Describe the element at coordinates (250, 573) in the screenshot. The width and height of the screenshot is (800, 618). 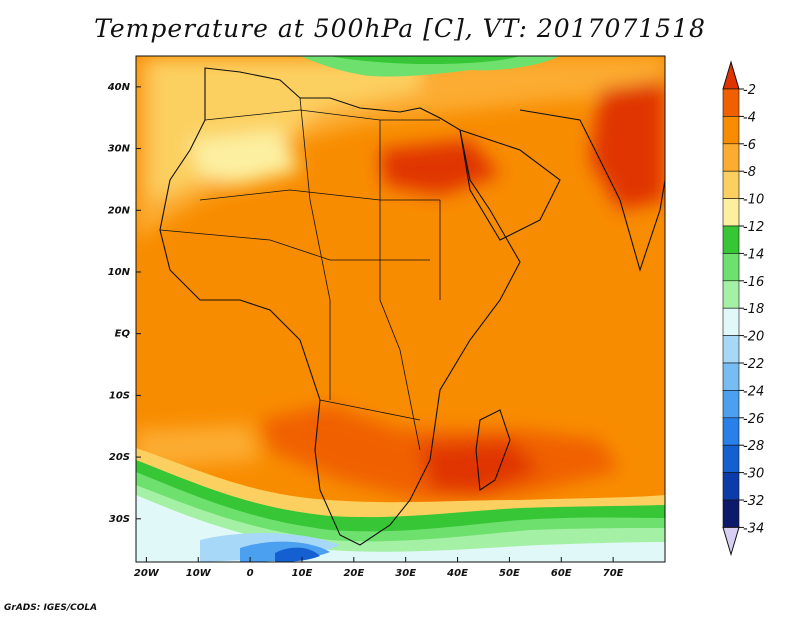
I see `lon-tick-label: 0` at that location.